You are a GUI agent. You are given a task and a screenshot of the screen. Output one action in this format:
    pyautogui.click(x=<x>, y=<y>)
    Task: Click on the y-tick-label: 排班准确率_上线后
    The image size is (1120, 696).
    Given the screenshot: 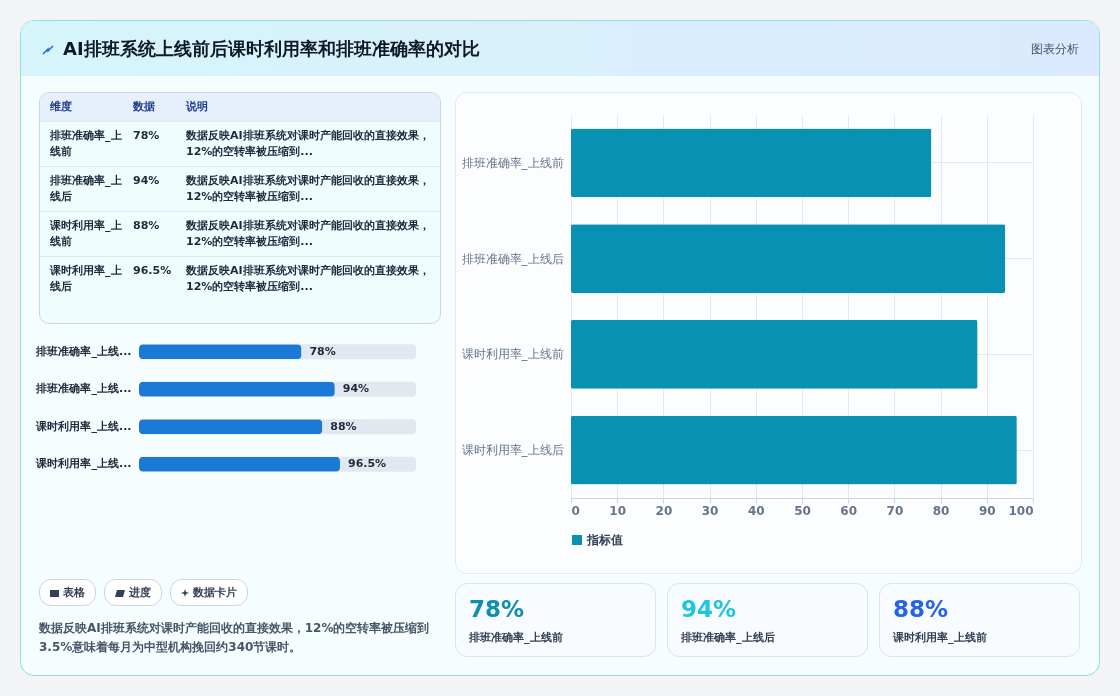 What is the action you would take?
    pyautogui.click(x=512, y=258)
    